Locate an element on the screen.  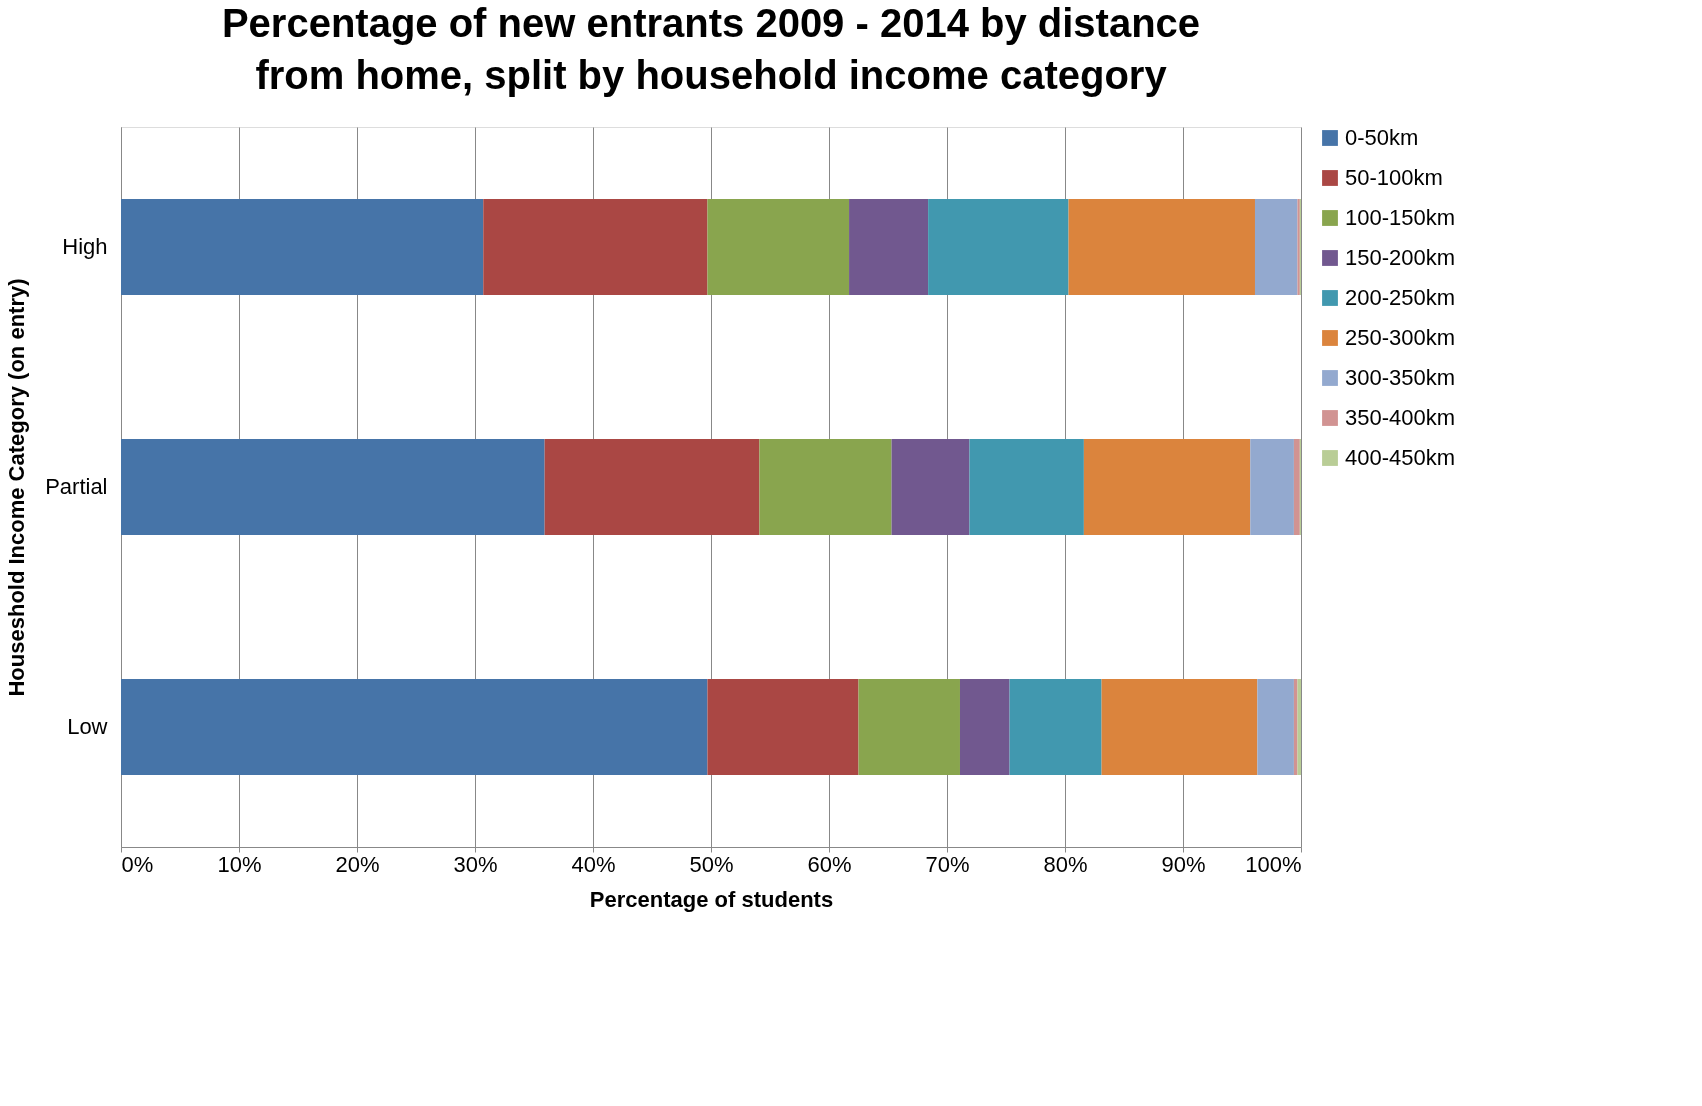
x-tick-label: 90% is located at coordinates (1183, 864).